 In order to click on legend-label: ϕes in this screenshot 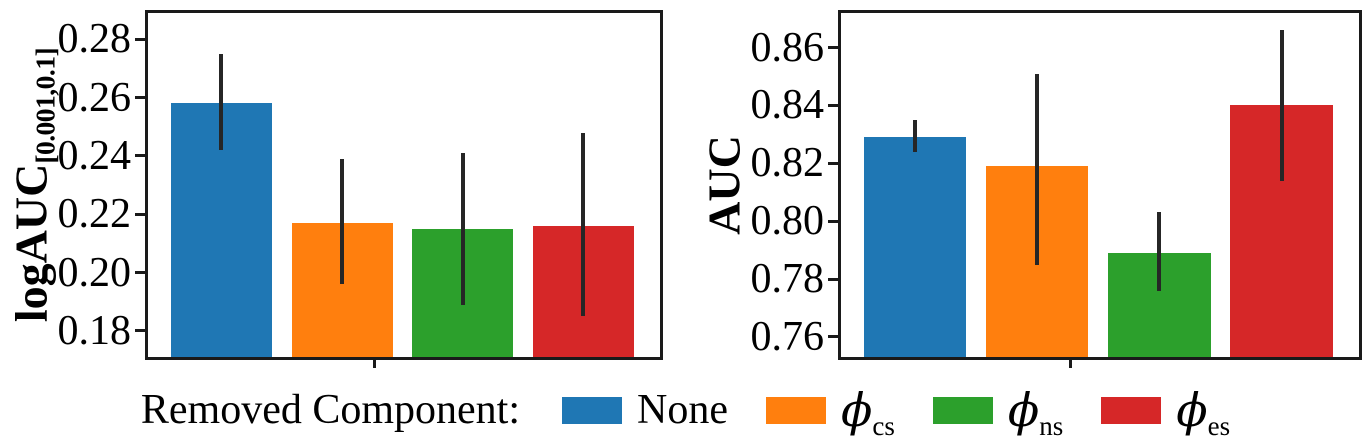, I will do `click(1203, 413)`.